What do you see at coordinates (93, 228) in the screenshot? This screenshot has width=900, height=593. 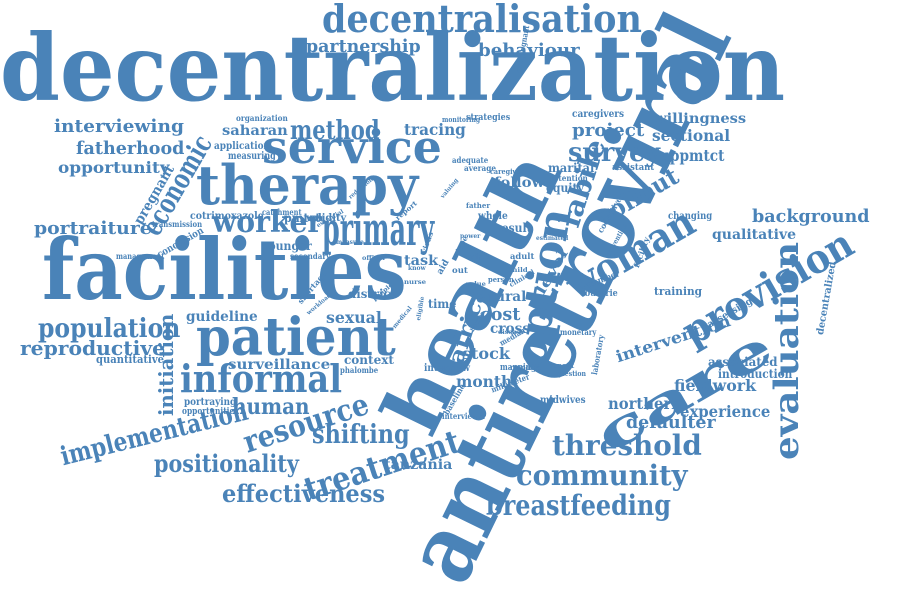 I see `word: portraiture` at bounding box center [93, 228].